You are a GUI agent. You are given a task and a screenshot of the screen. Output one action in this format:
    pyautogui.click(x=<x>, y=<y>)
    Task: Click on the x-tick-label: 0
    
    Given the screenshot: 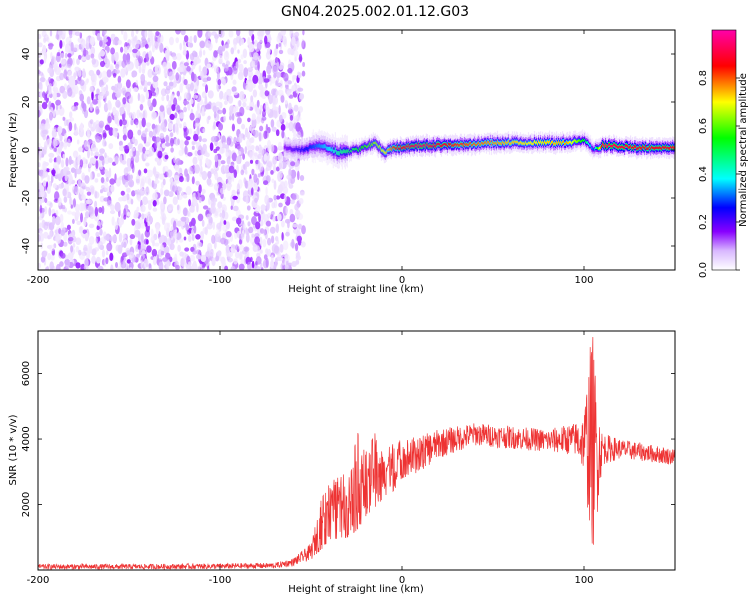 What is the action you would take?
    pyautogui.click(x=402, y=280)
    